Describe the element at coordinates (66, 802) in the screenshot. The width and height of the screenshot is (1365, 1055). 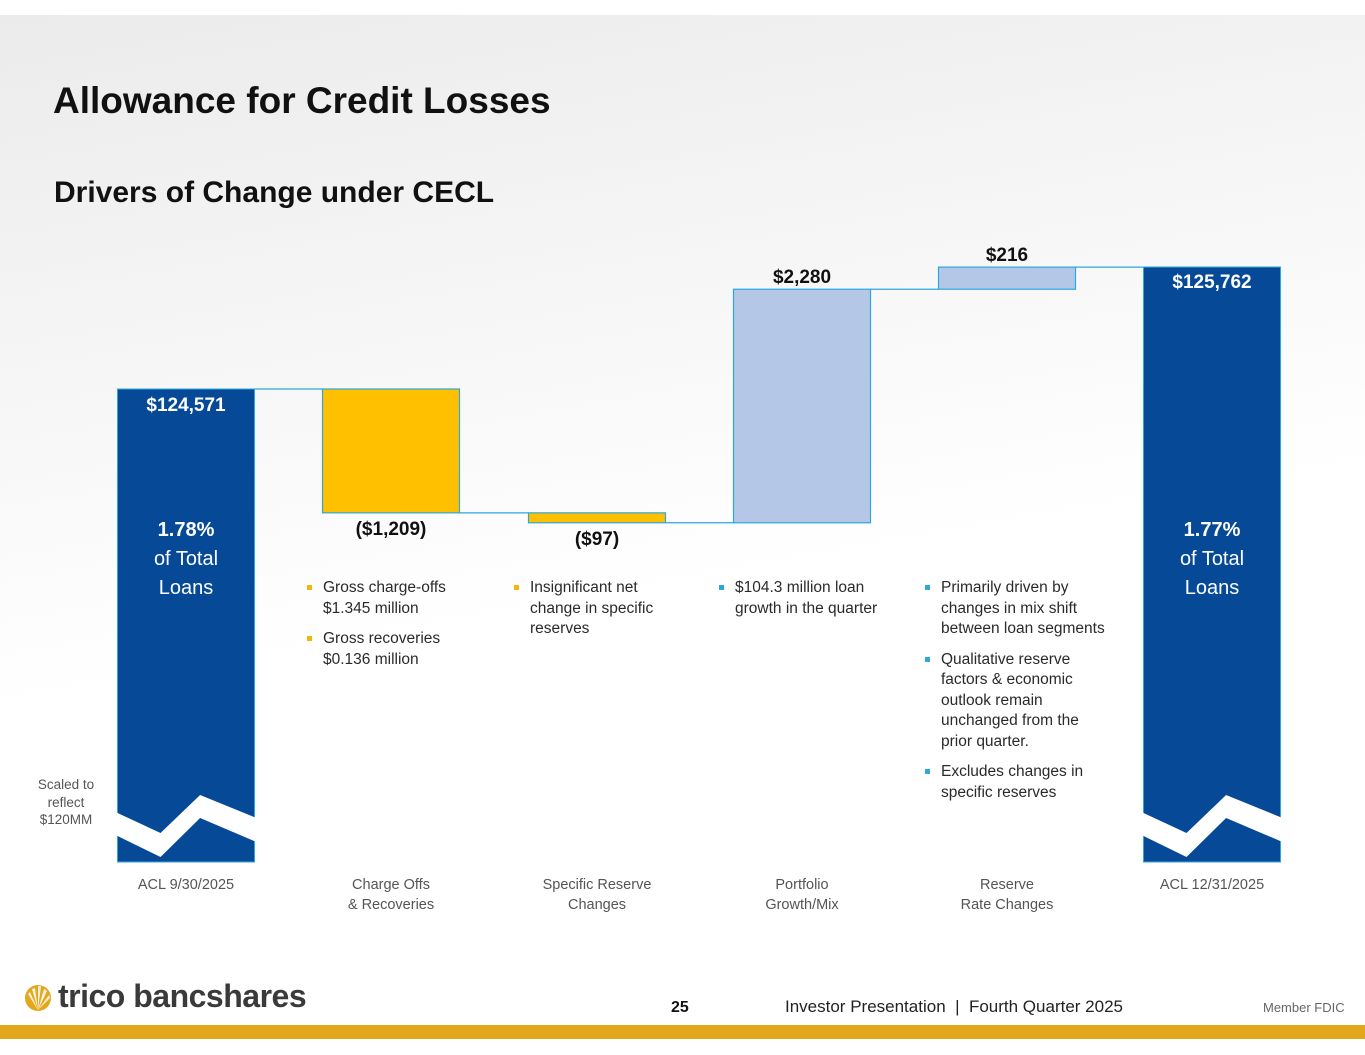
I see `axis-break-note: Scaled to reflect $120MM` at that location.